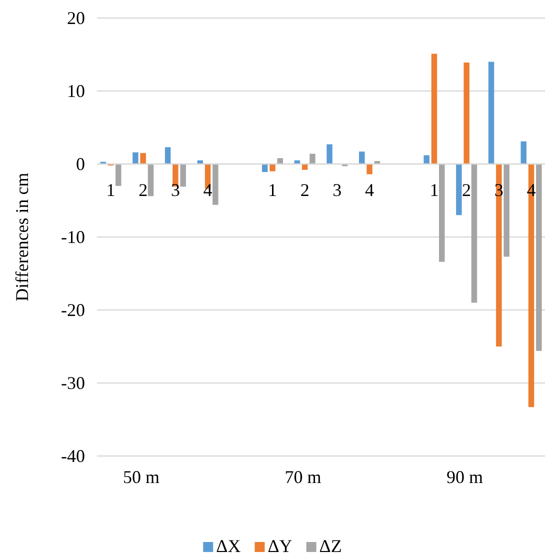  I want to click on y-tick-label: -20, so click(73, 310).